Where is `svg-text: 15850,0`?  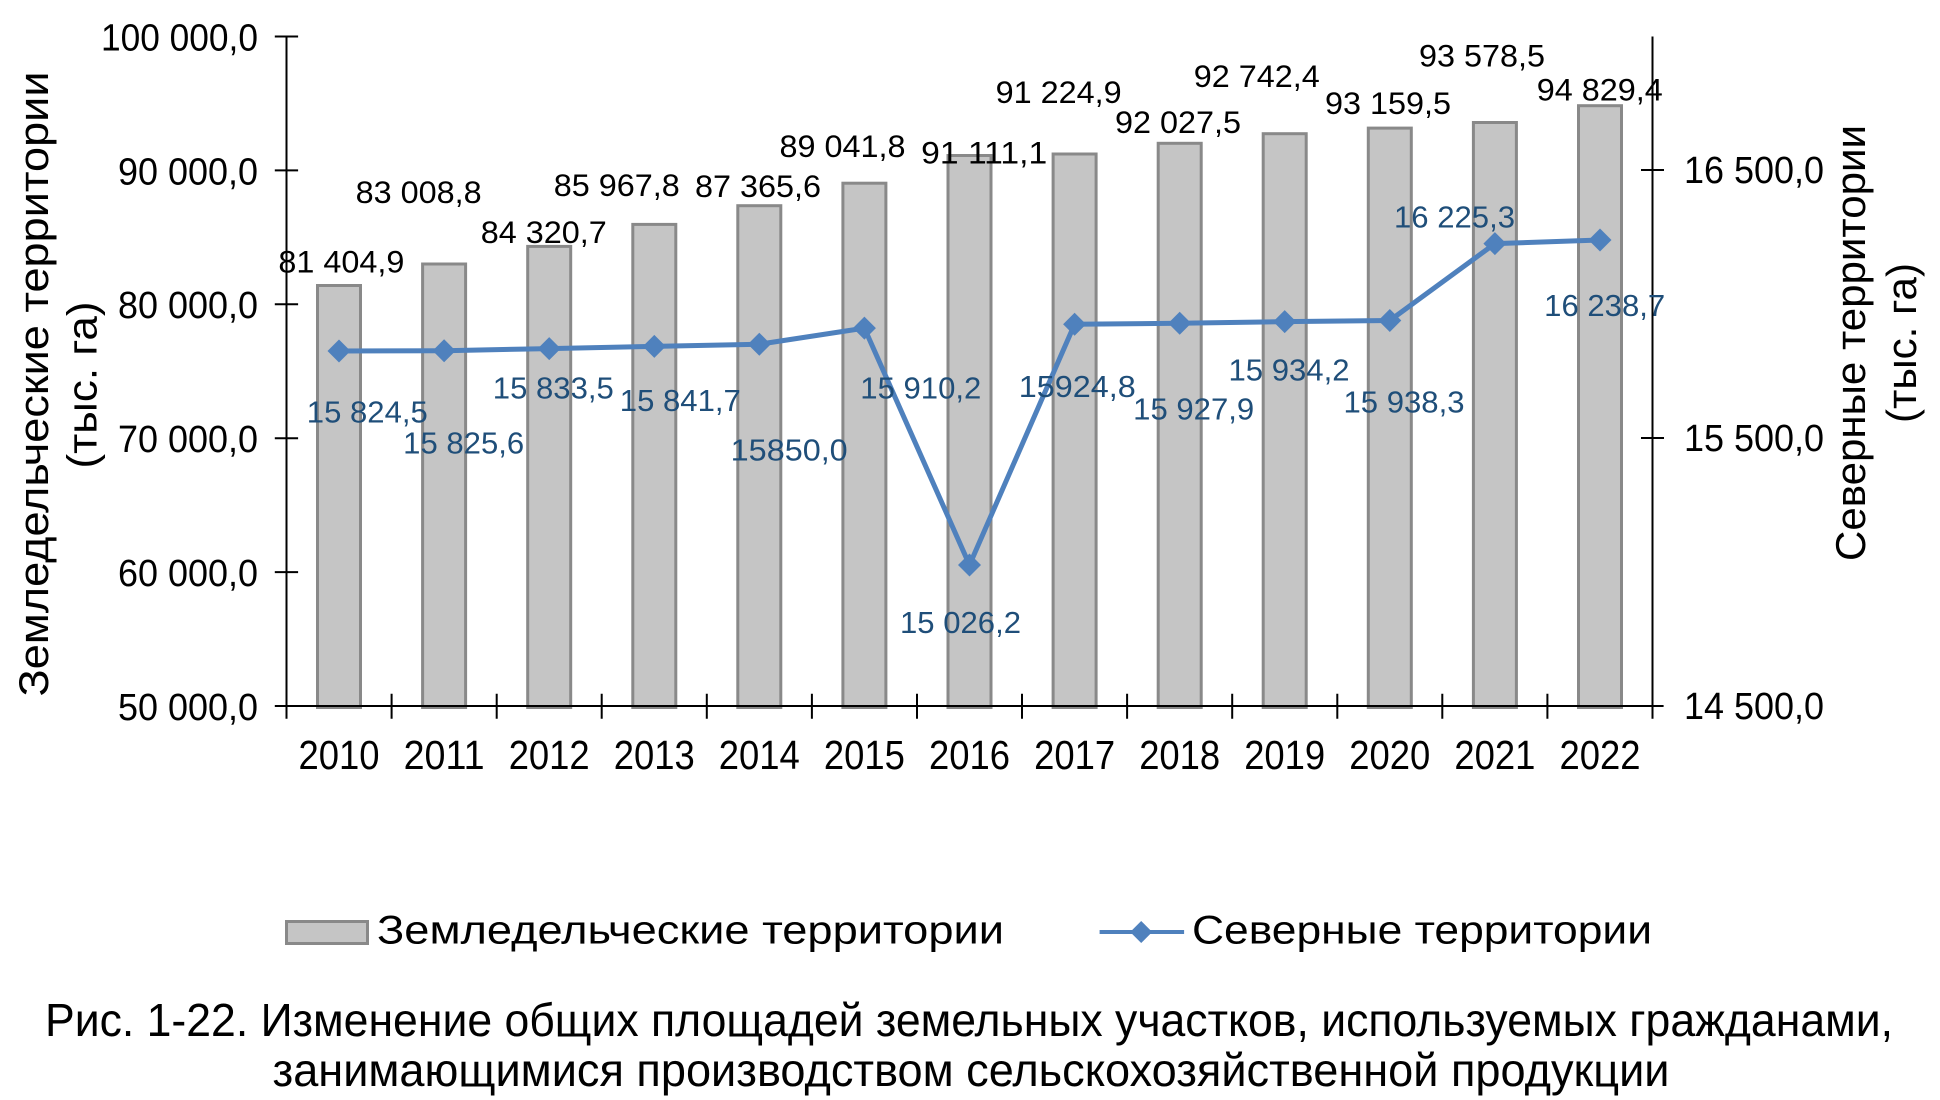 svg-text: 15850,0 is located at coordinates (789, 451).